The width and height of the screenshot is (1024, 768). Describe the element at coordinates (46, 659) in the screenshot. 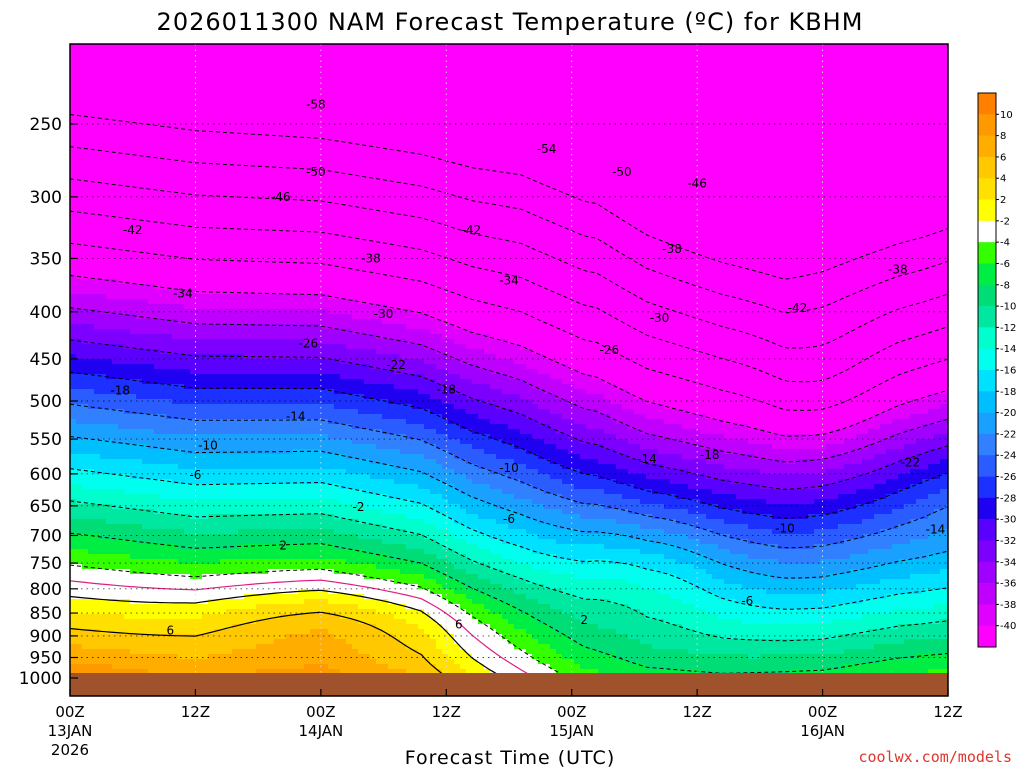

I see `y-tick-label: 950` at that location.